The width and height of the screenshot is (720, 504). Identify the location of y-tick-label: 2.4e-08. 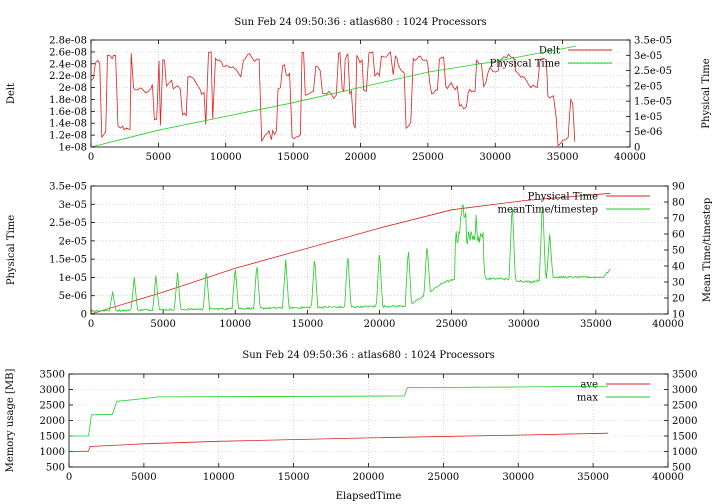
(68, 64).